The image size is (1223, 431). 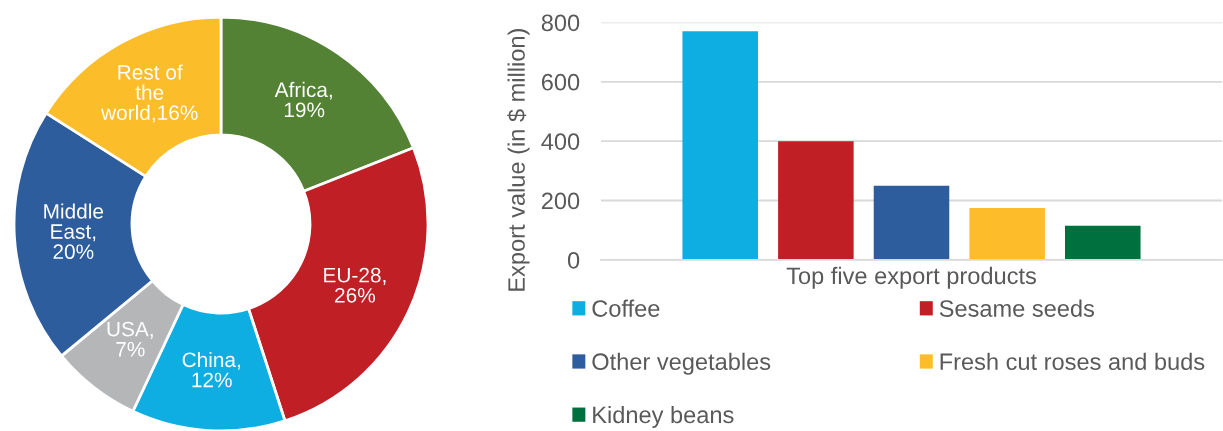 I want to click on y-tick-label: 600, so click(x=560, y=82).